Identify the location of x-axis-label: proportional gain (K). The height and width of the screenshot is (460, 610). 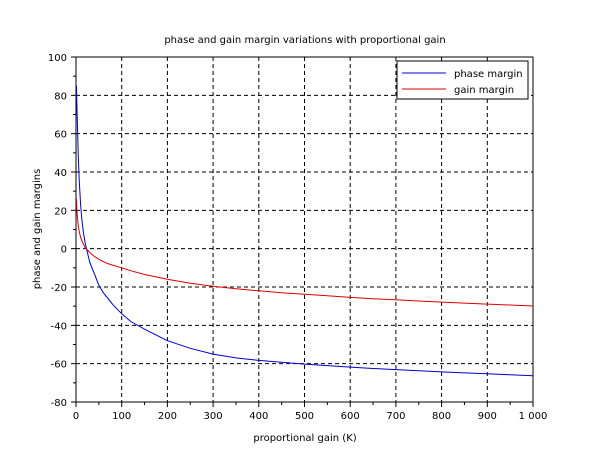
(304, 438).